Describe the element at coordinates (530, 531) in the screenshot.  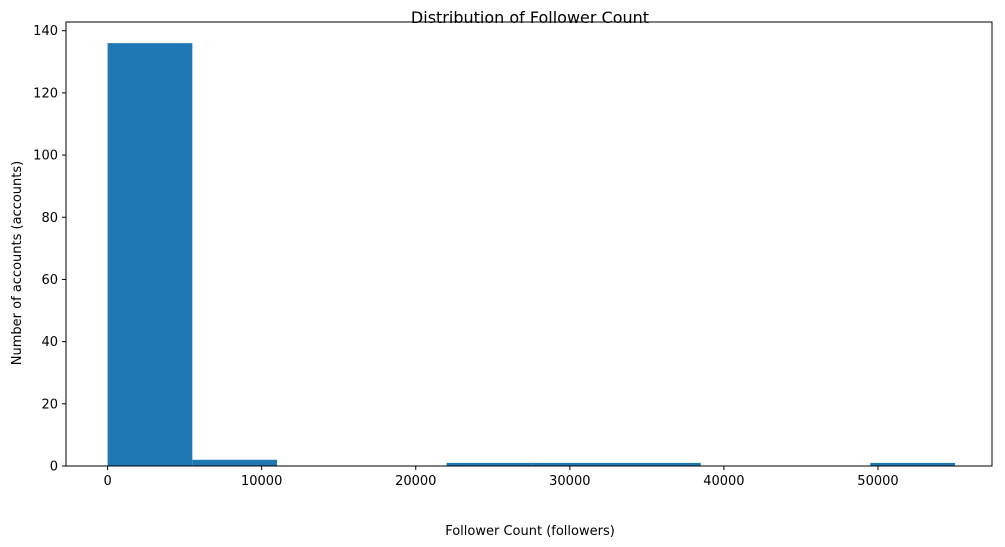
I see `x-axis-title: Follower Count (followers)` at that location.